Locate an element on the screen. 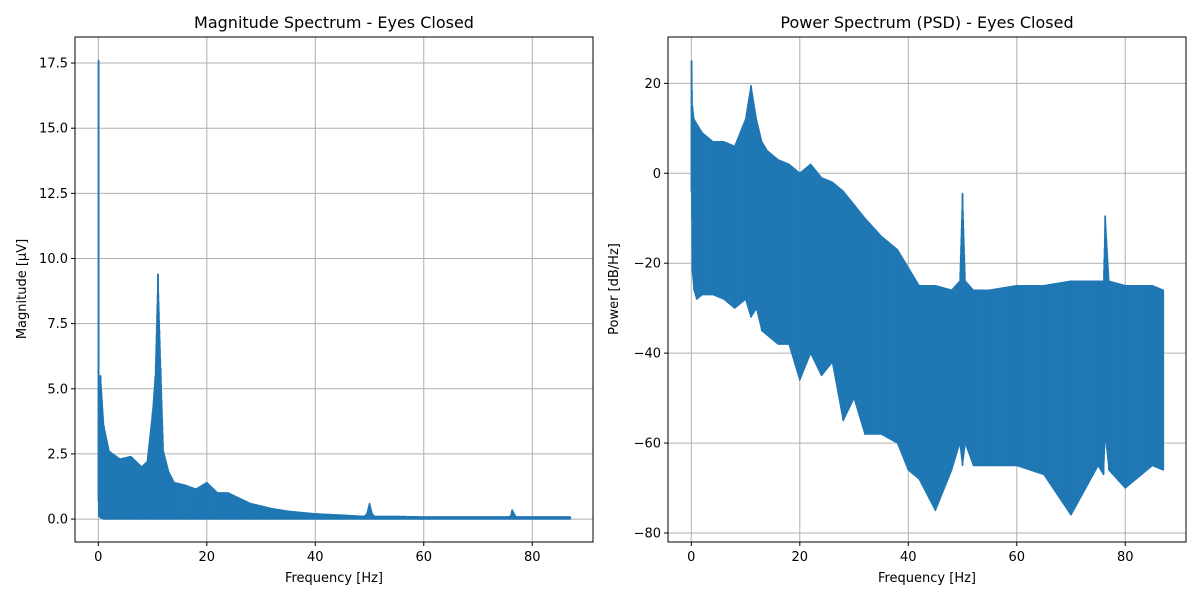 This screenshot has height=600, width=1200. chart1-y-tick-label: 12.5 is located at coordinates (53, 194).